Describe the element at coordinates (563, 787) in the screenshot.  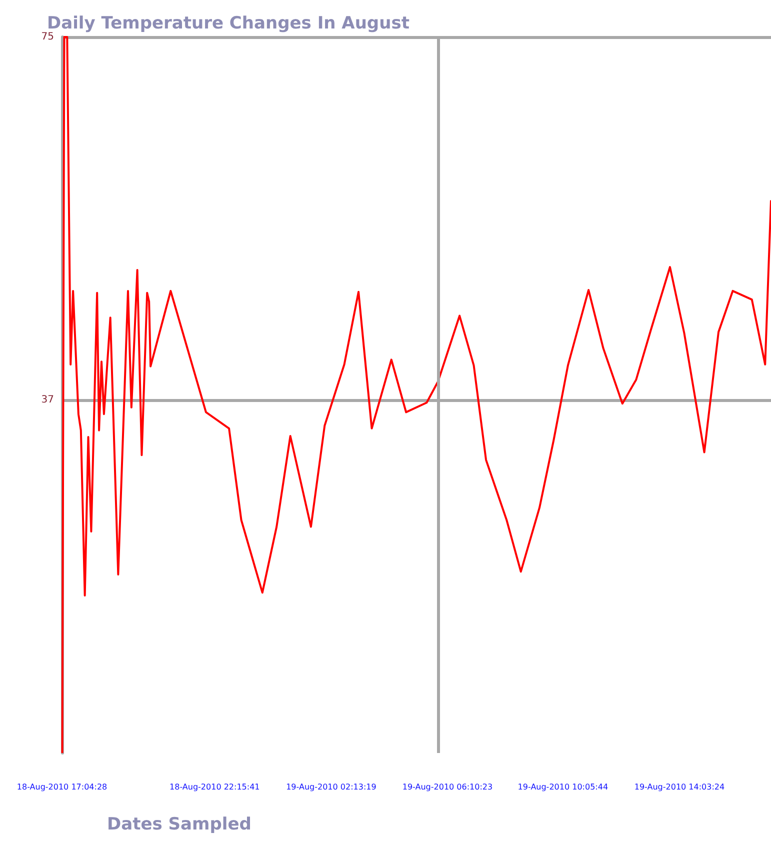
I see `x-tick-label: 19-Aug-2010 10:05:44` at that location.